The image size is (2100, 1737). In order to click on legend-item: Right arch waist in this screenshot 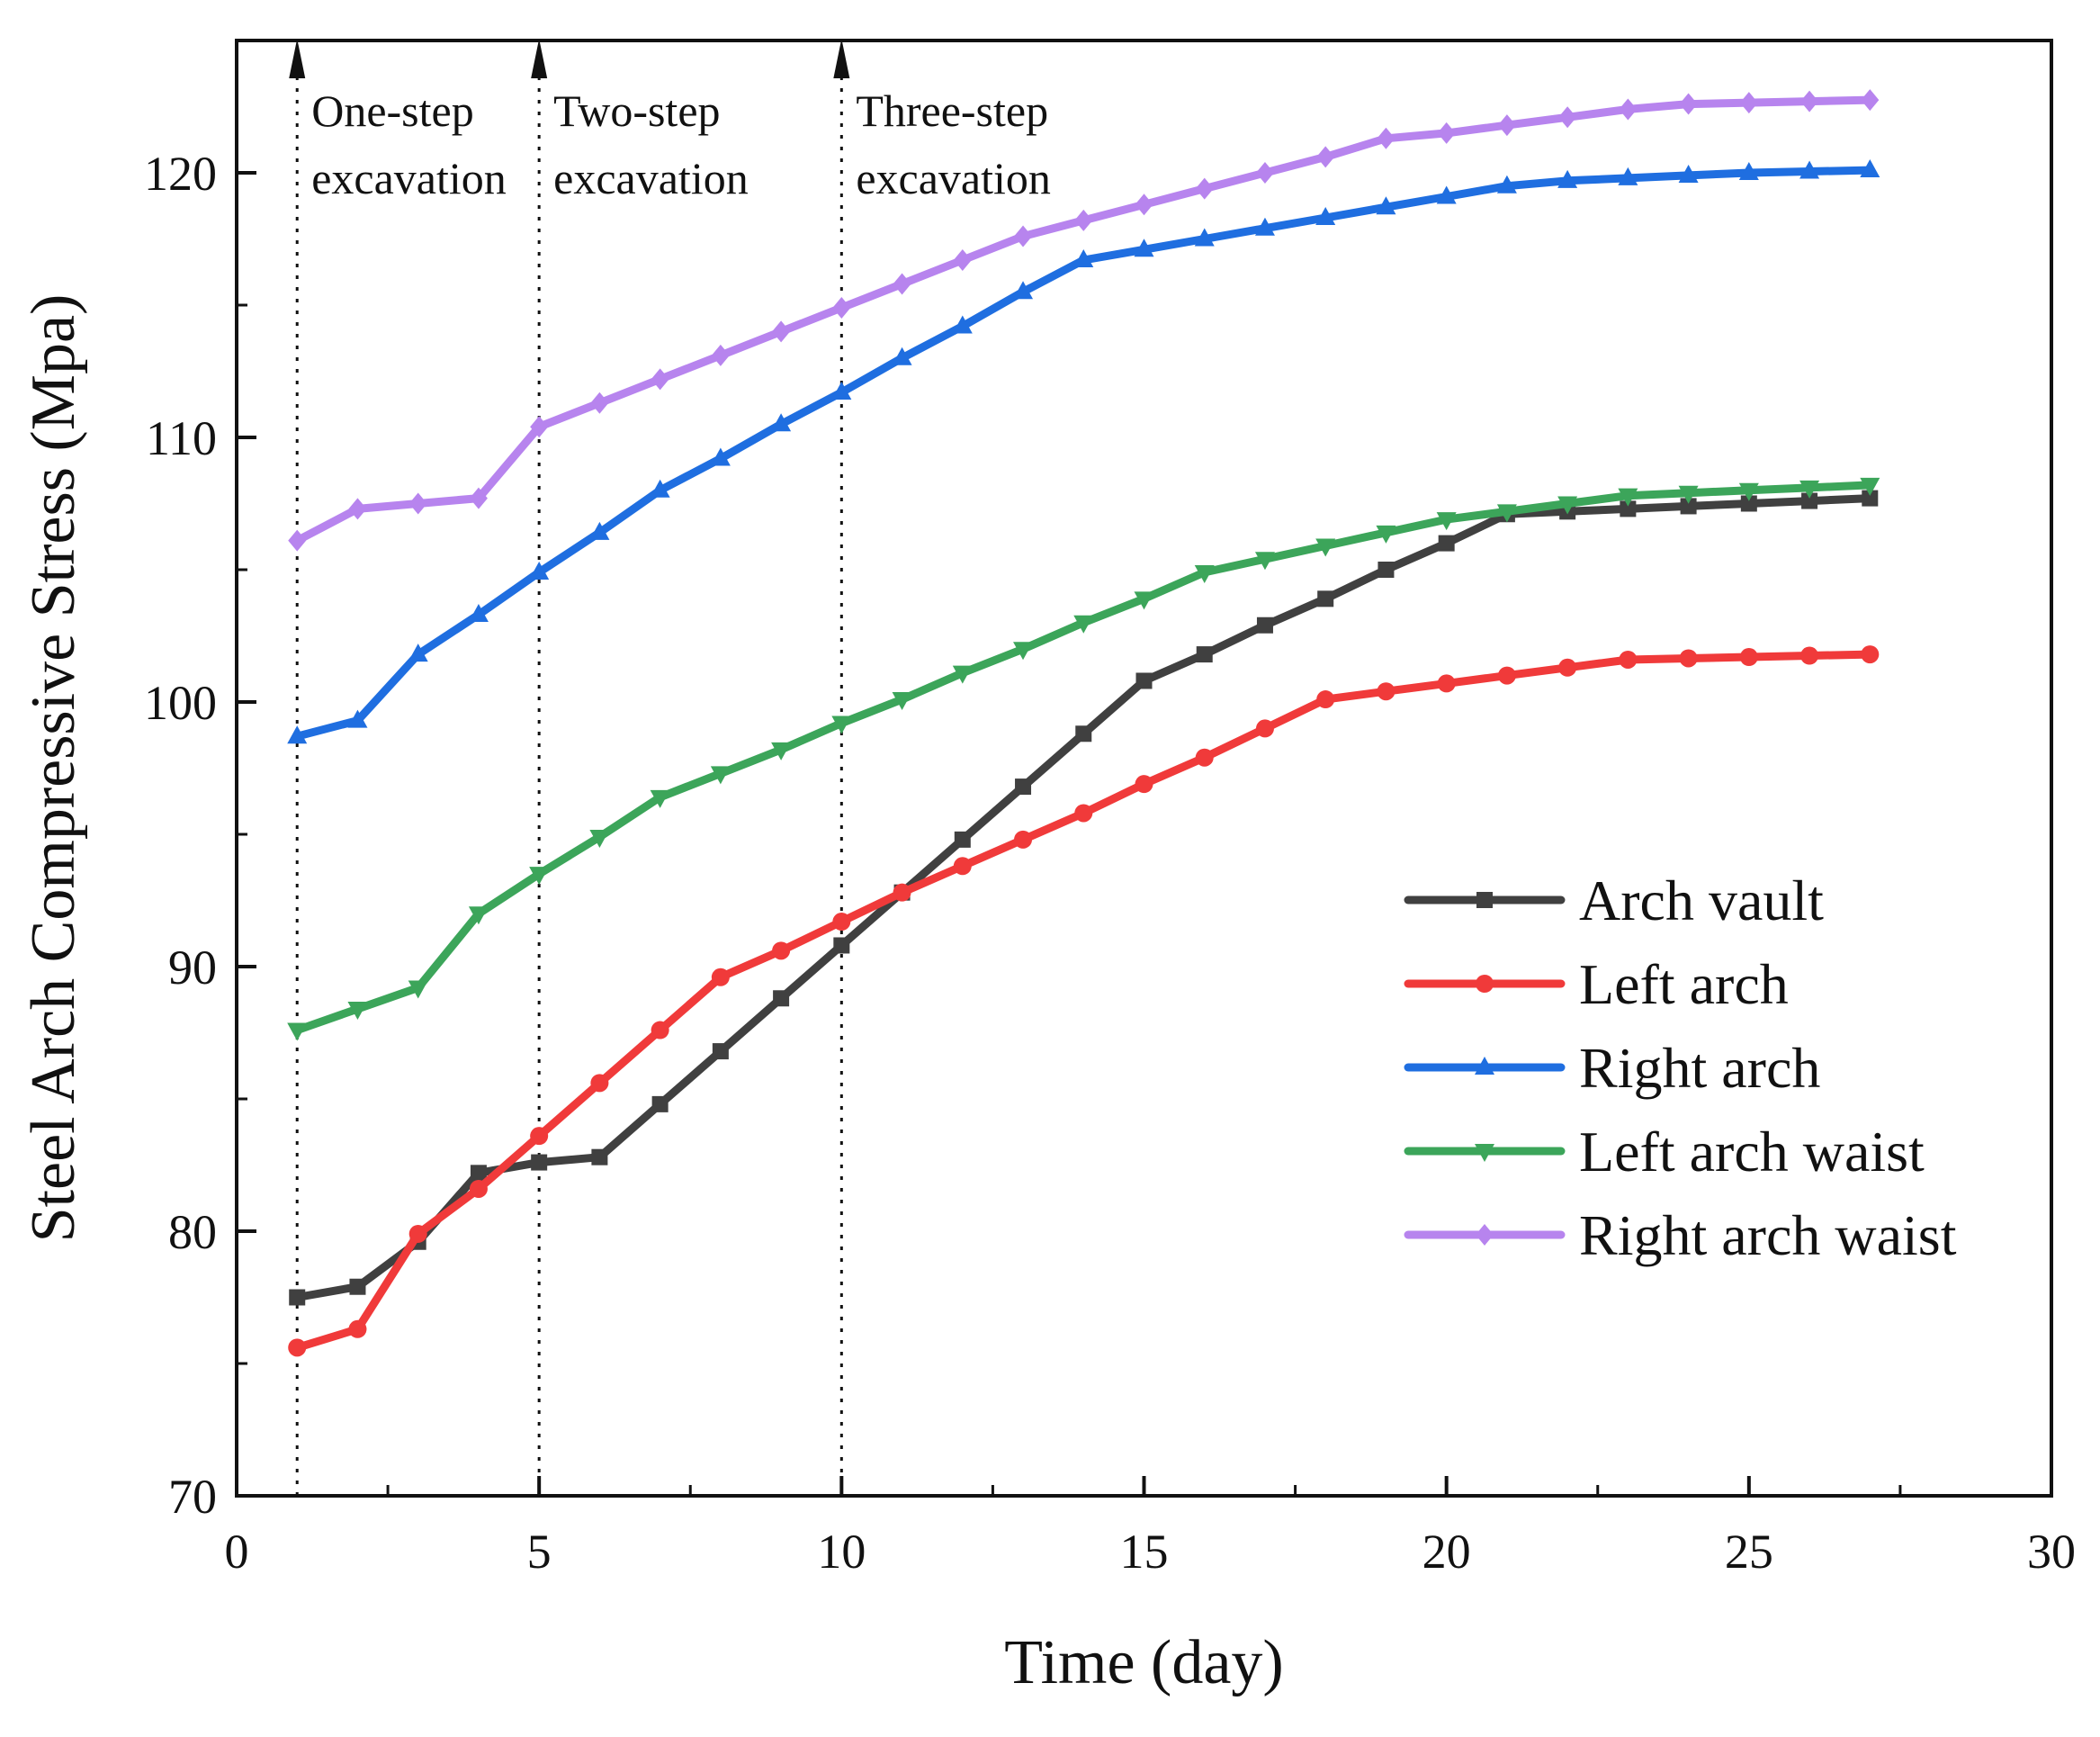, I will do `click(1680, 1235)`.